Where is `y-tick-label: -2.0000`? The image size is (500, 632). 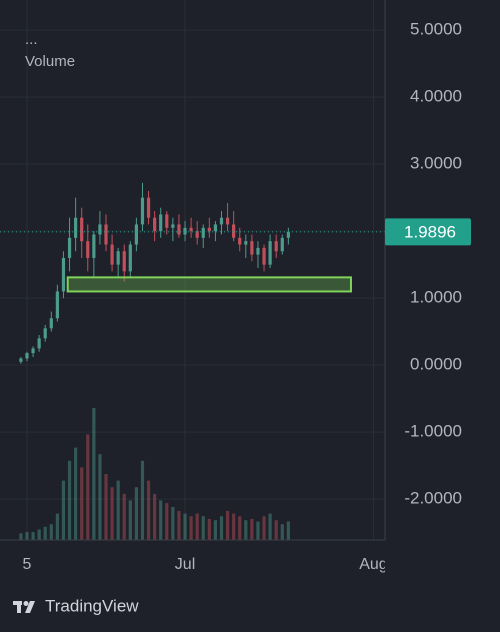
y-tick-label: -2.0000 is located at coordinates (433, 498).